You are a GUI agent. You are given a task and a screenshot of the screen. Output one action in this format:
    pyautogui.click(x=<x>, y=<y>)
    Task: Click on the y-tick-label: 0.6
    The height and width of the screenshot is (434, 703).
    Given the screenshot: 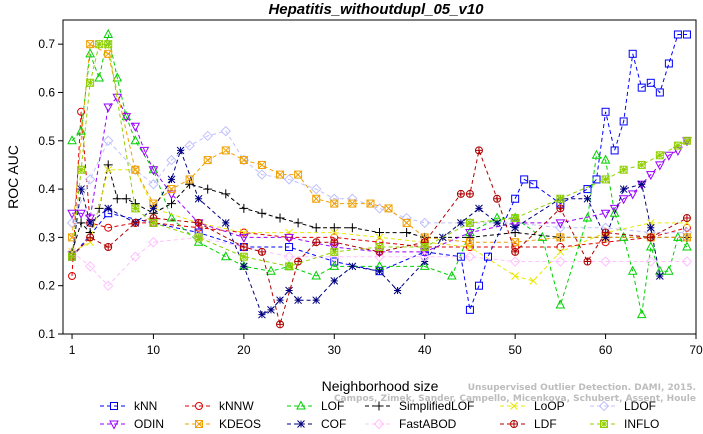 What is the action you would take?
    pyautogui.click(x=46, y=92)
    